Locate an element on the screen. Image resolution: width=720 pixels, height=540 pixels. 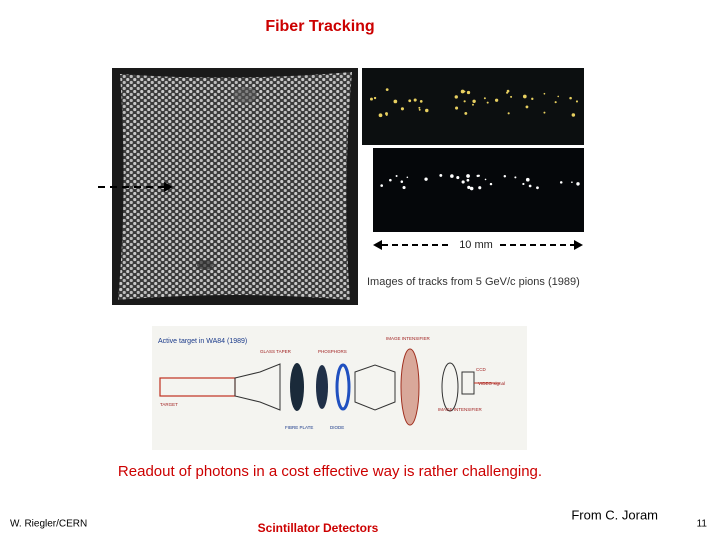
diagram-label: GLASS TAPER is located at coordinates (276, 351).